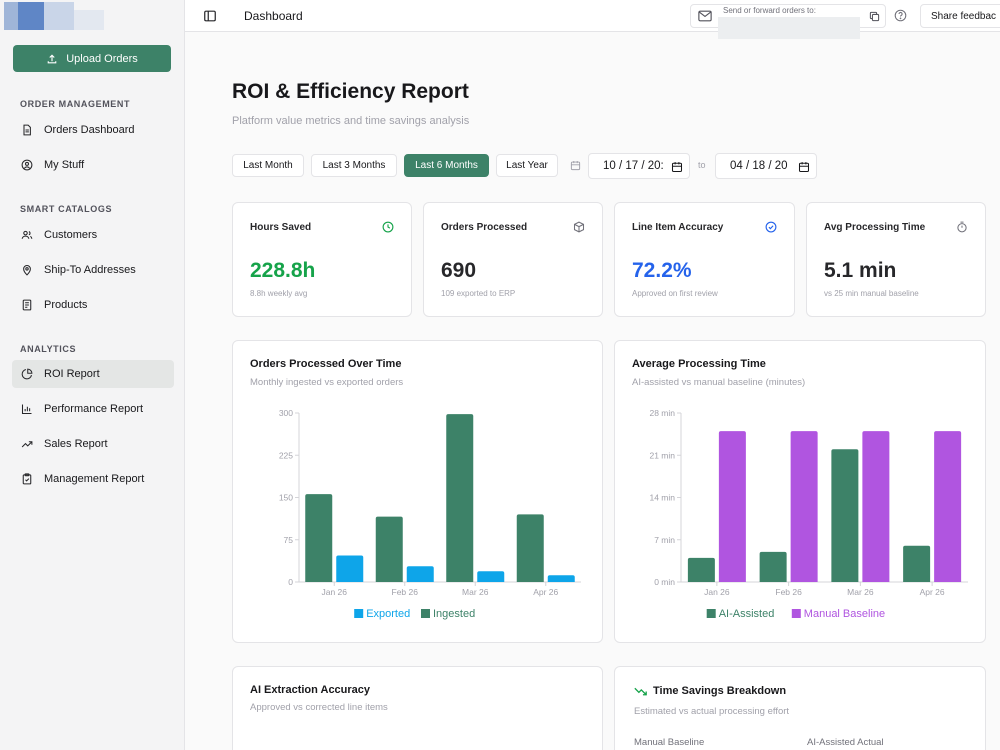 The image size is (1000, 750). What do you see at coordinates (27, 444) in the screenshot?
I see `trending-up-icon` at bounding box center [27, 444].